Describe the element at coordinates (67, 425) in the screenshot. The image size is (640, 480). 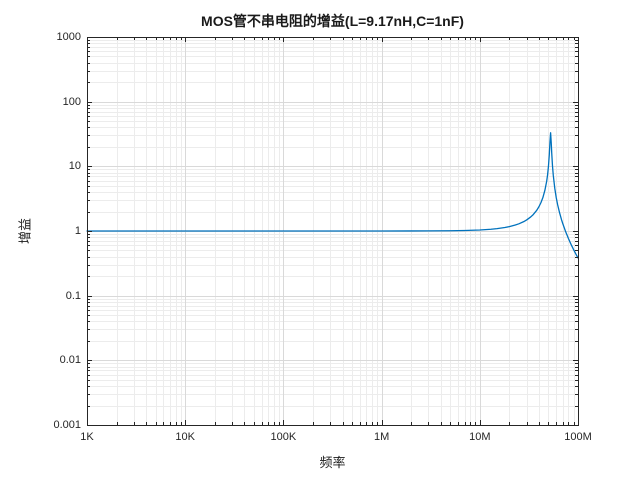
I see `y-tick-label: 0.001` at that location.